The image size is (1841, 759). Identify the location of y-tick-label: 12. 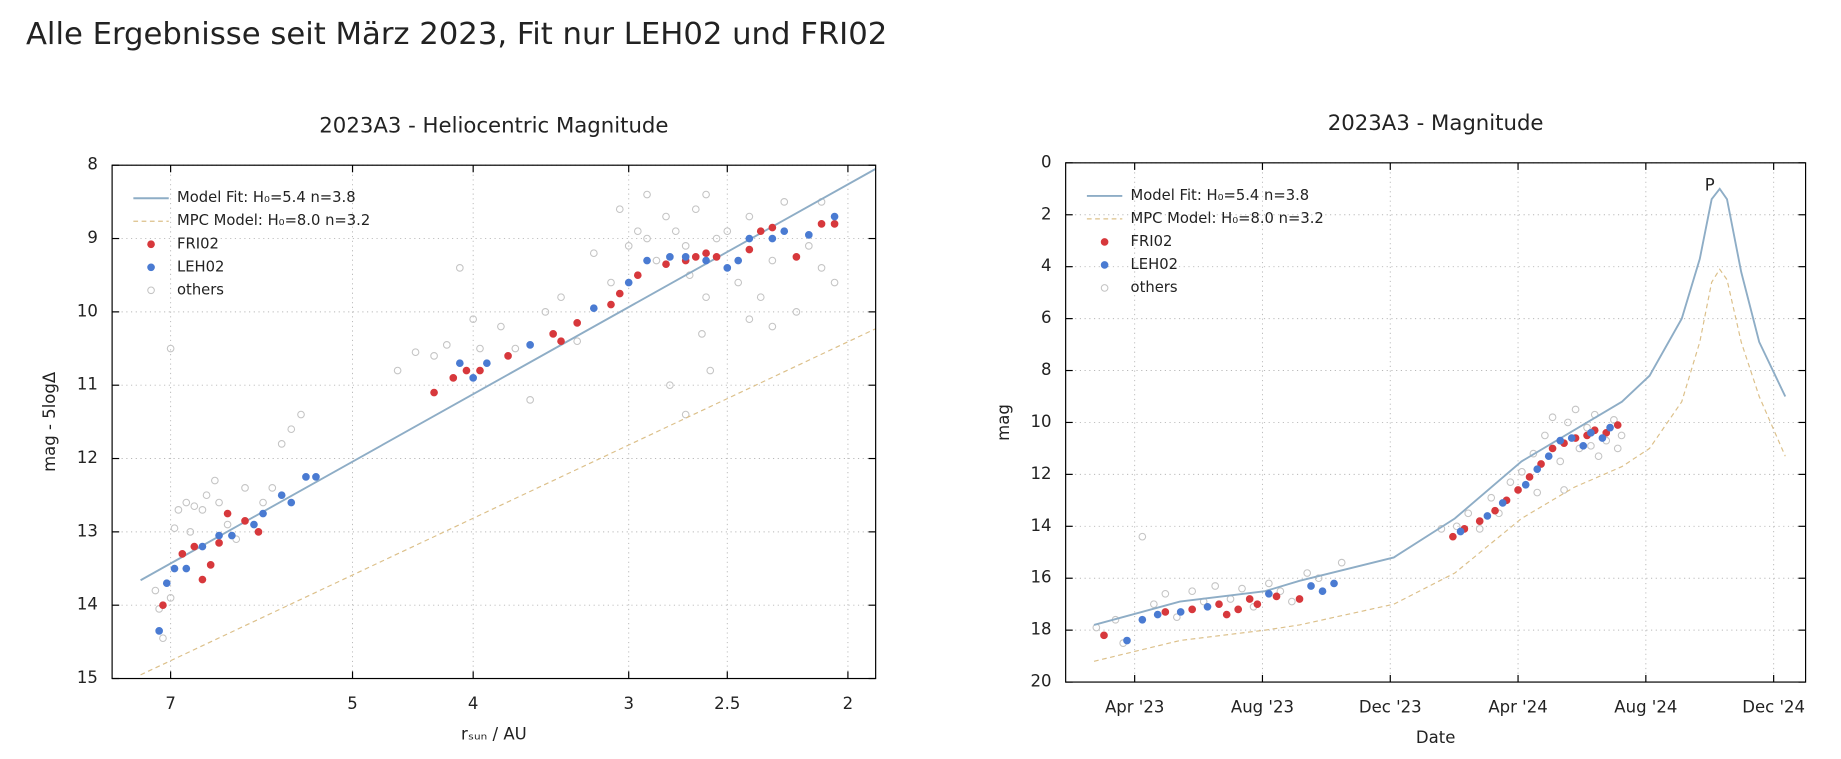
(1040, 473).